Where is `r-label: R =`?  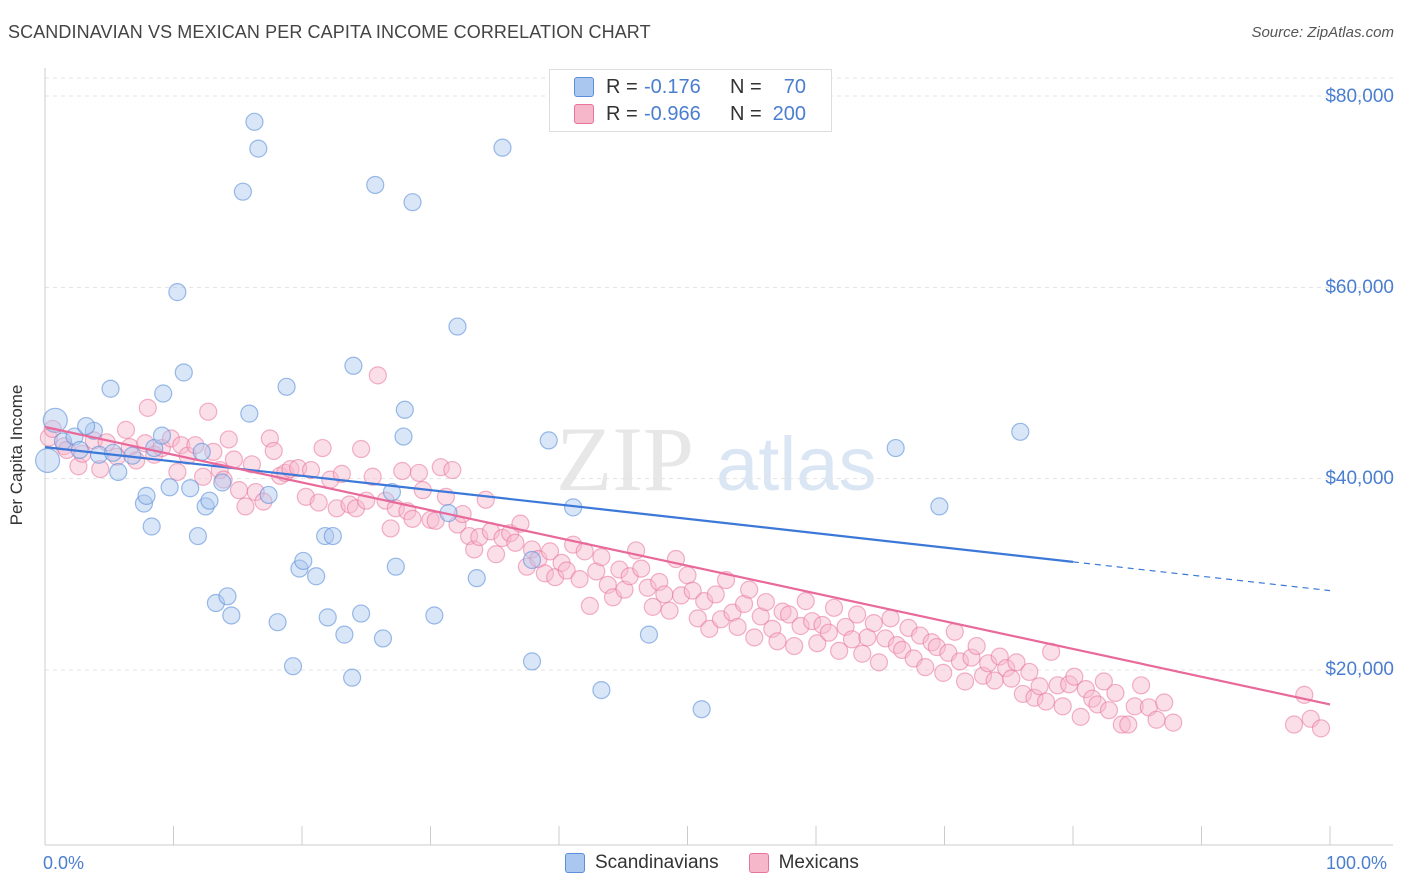 r-label: R = is located at coordinates (622, 113).